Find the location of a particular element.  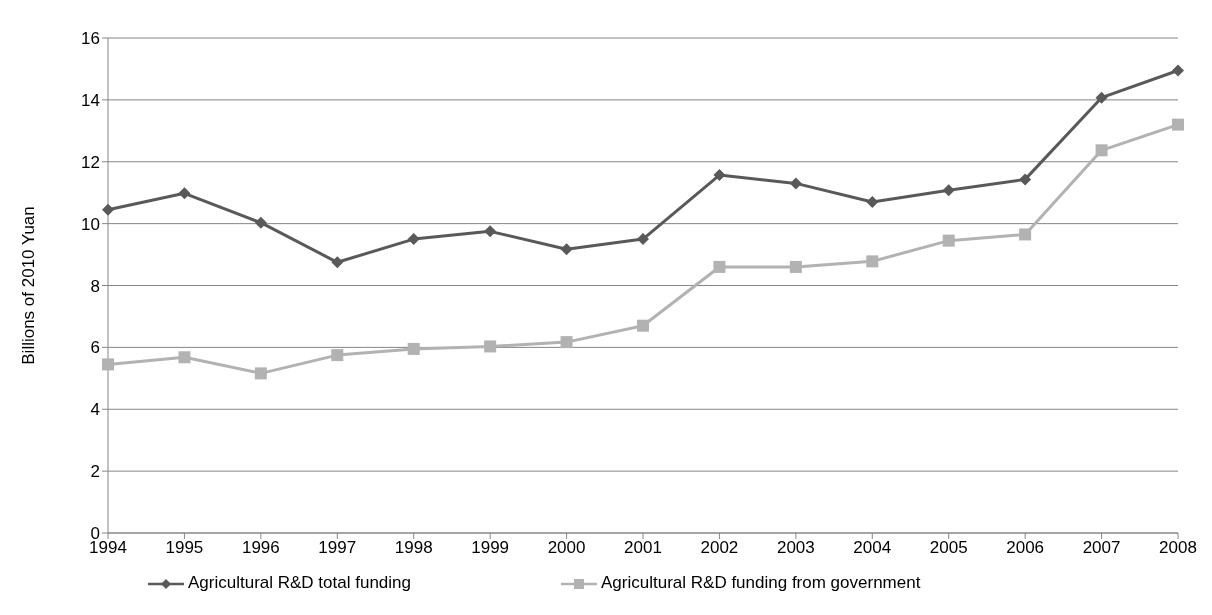

x-tick-label: 2005 is located at coordinates (948, 548).